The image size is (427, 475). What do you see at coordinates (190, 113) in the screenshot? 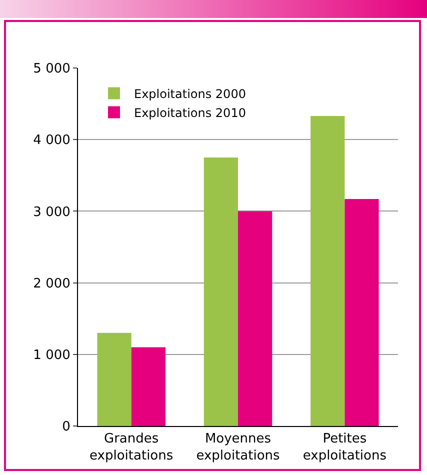
I see `legend-label: Exploitations 2010` at bounding box center [190, 113].